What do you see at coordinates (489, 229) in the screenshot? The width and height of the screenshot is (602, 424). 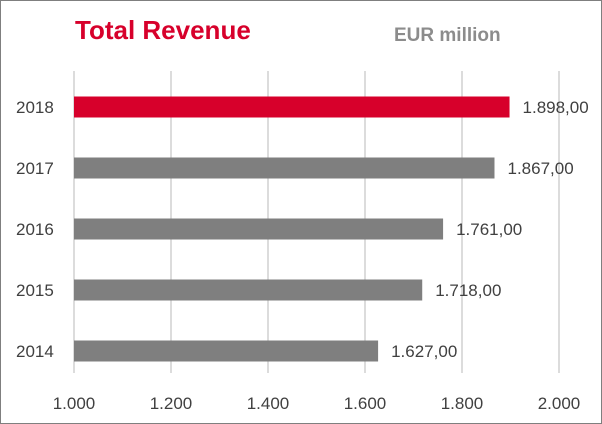 I see `value-label: 1.761,00` at bounding box center [489, 229].